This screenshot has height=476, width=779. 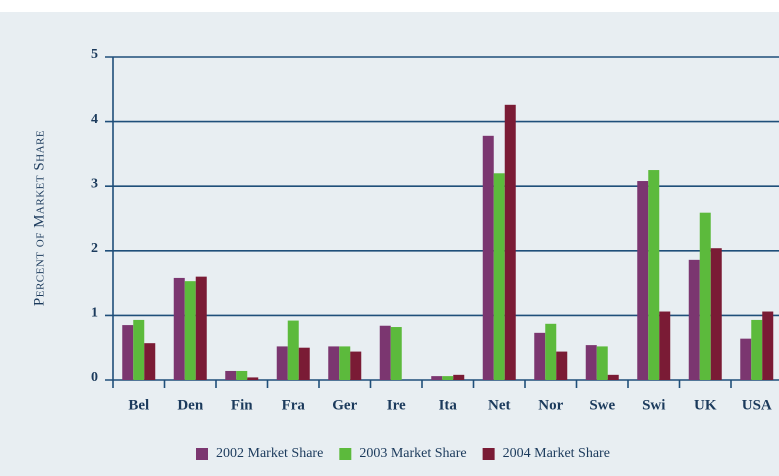 What do you see at coordinates (499, 405) in the screenshot?
I see `x-tick-label: Net` at bounding box center [499, 405].